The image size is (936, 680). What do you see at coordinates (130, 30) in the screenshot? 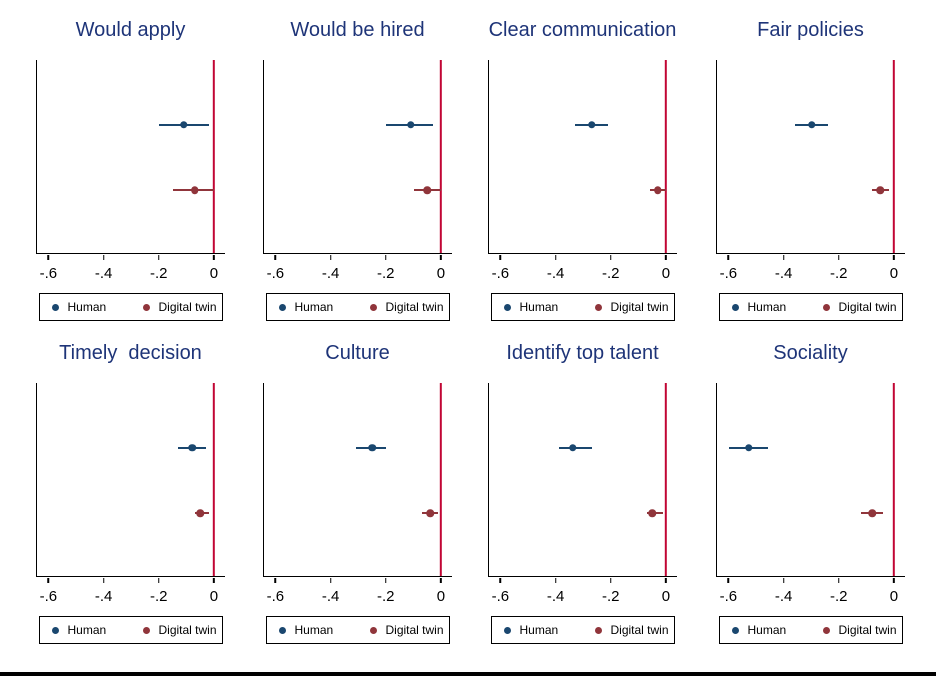
I see `panel-title: Would apply` at bounding box center [130, 30].